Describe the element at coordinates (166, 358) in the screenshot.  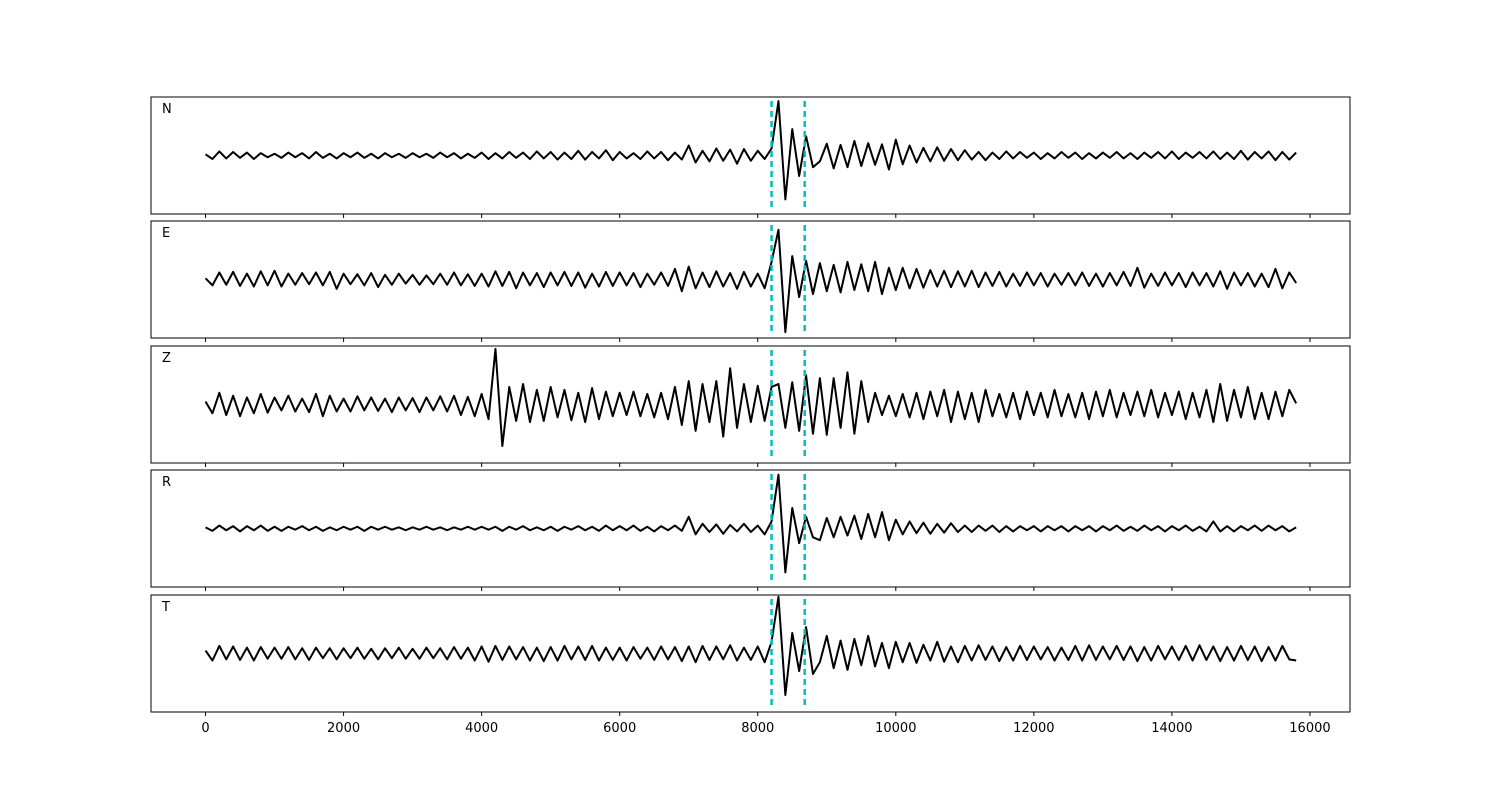
I see `panel-label: Z` at that location.